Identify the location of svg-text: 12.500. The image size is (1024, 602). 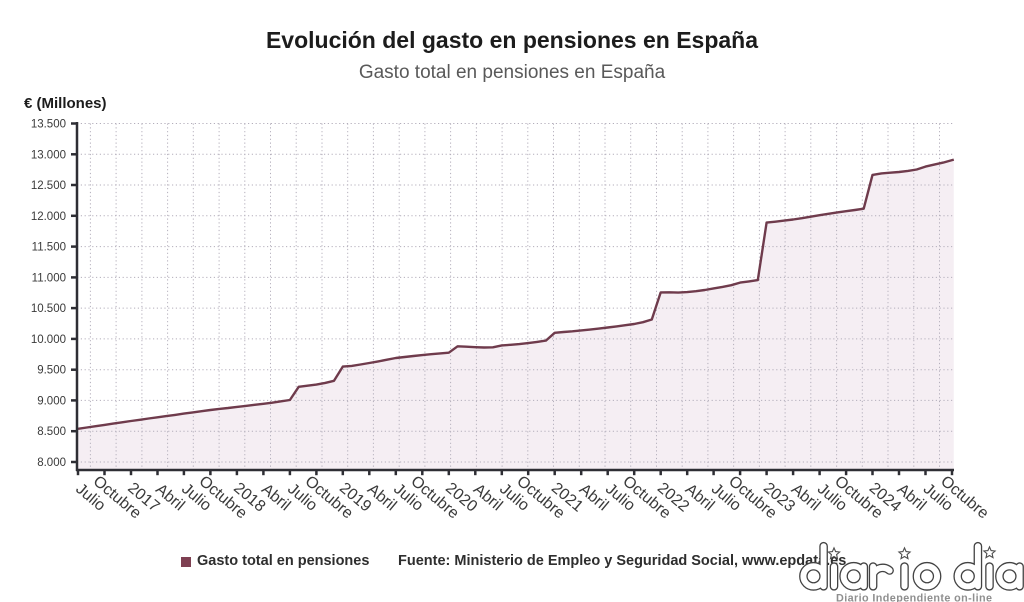
(48, 186).